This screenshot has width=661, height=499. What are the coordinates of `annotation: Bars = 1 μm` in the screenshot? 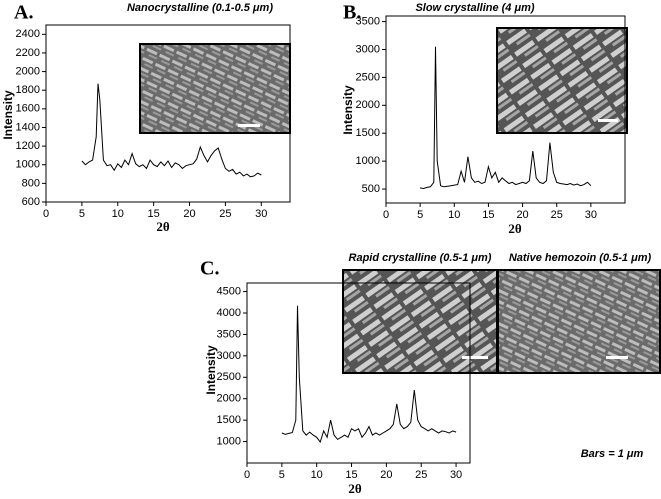 It's located at (612, 454).